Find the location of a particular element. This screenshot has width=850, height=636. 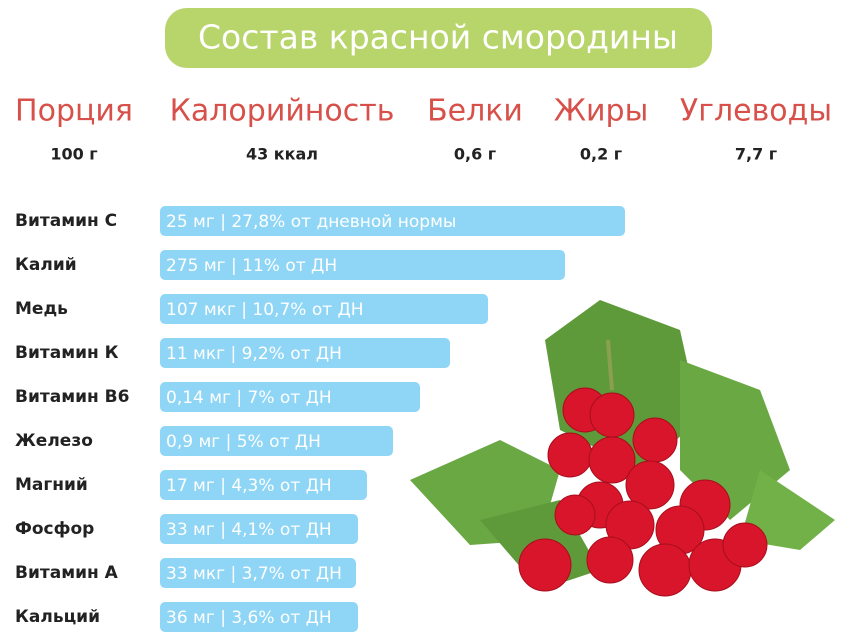

nutrient-name: Кальций is located at coordinates (57, 617).